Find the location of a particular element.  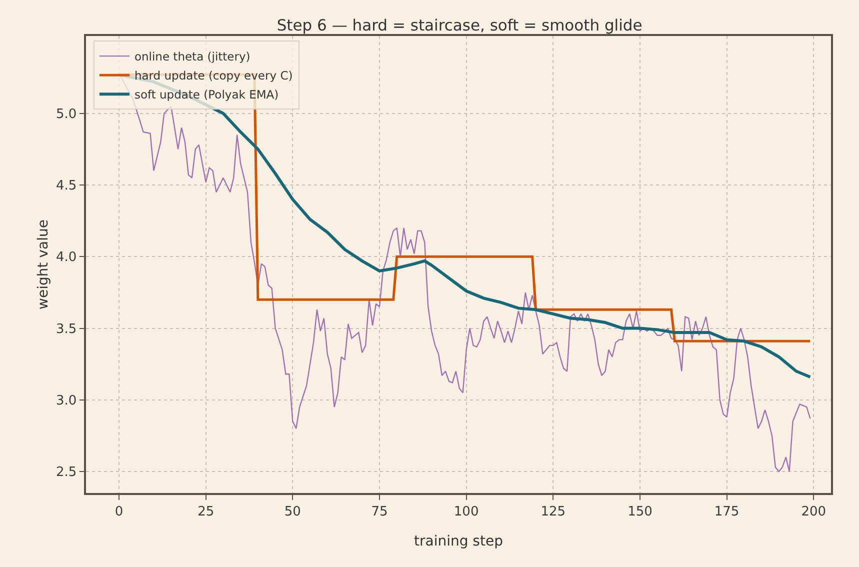

y-axis-title: weight value is located at coordinates (44, 265).